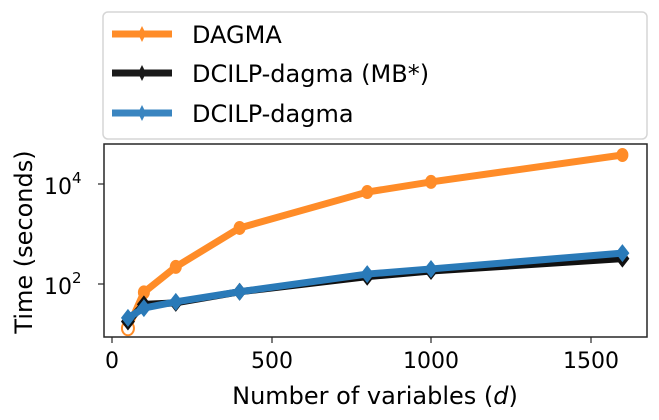 This screenshot has width=659, height=420. I want to click on legend-label-dcilp: DCILP-dagma, so click(273, 114).